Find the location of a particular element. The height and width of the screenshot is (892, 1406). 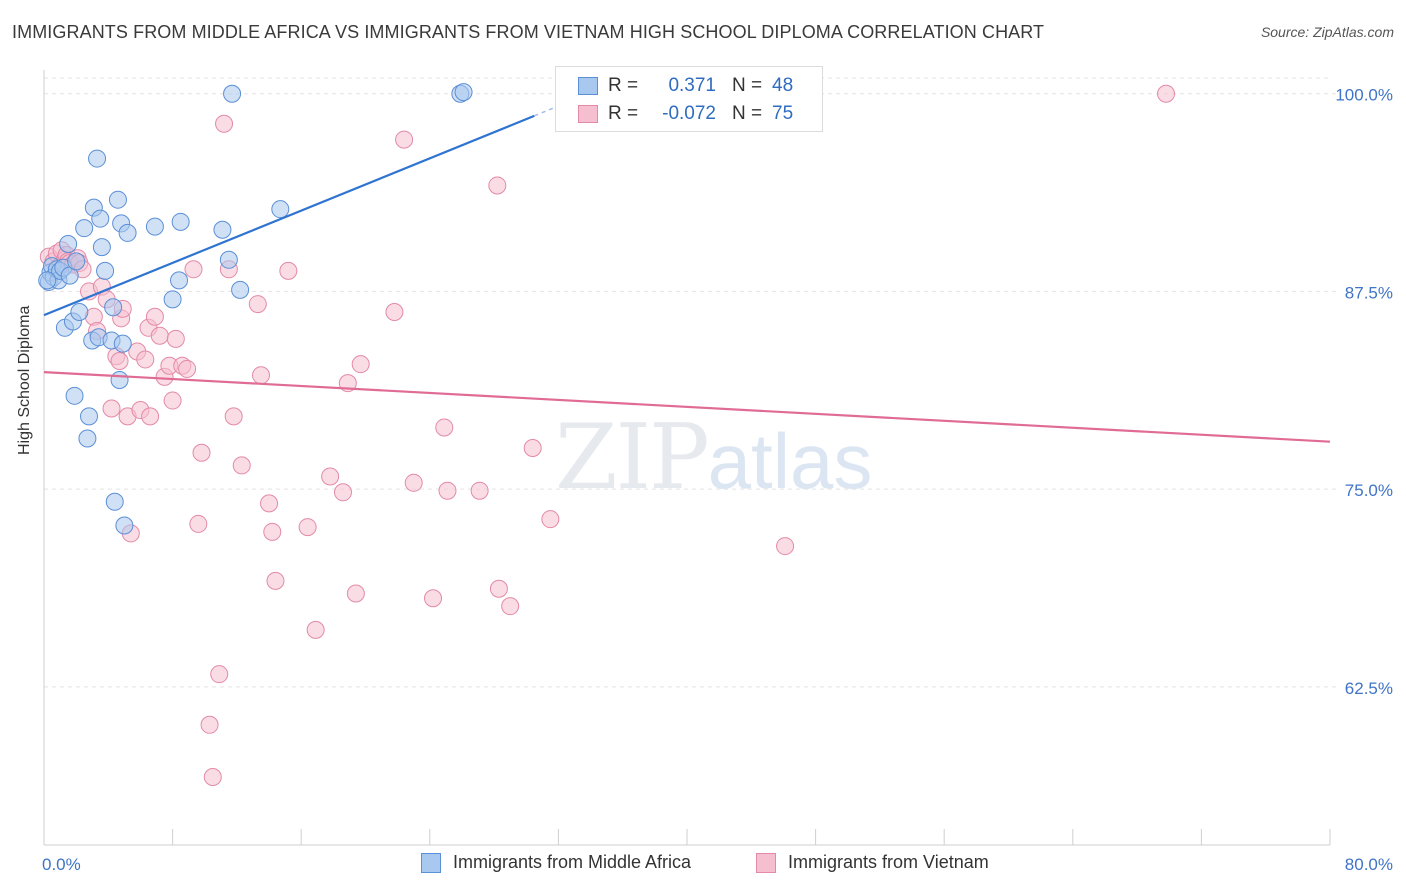

n-value: 75 is located at coordinates (783, 113).